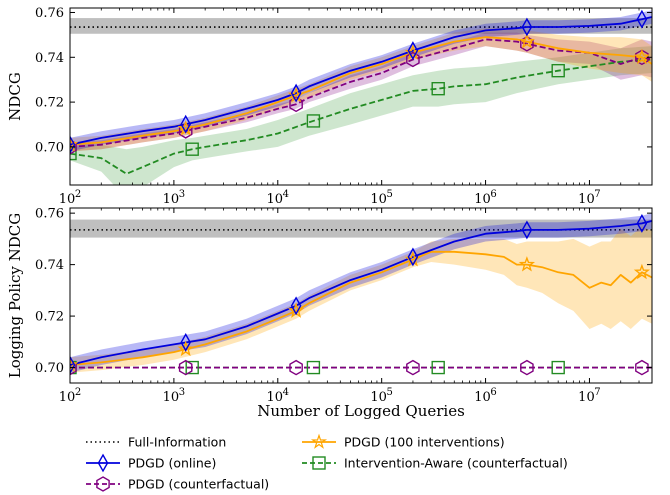 The height and width of the screenshot is (495, 670). I want to click on legend-entry-pdgd-100-interventions: PDGD (100 interventions), so click(403, 441).